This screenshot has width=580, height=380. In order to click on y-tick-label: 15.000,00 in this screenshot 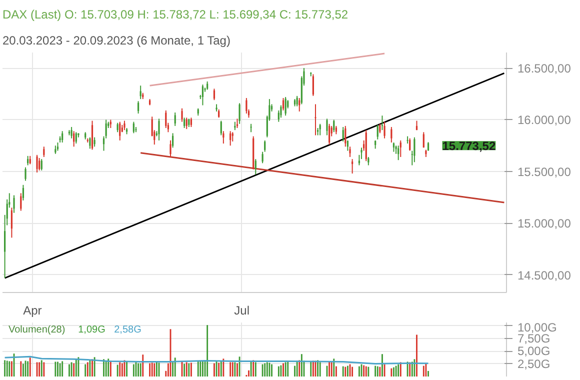, I will do `click(545, 223)`.